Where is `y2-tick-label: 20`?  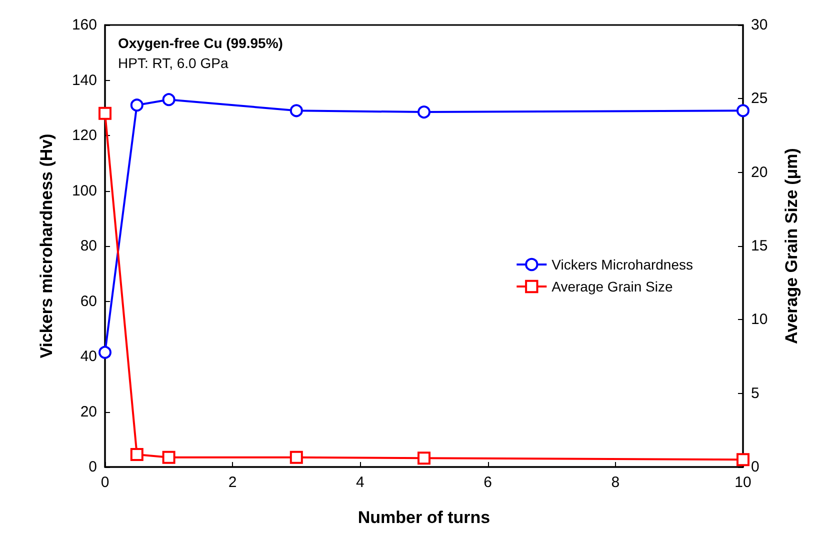 y2-tick-label: 20 is located at coordinates (759, 172).